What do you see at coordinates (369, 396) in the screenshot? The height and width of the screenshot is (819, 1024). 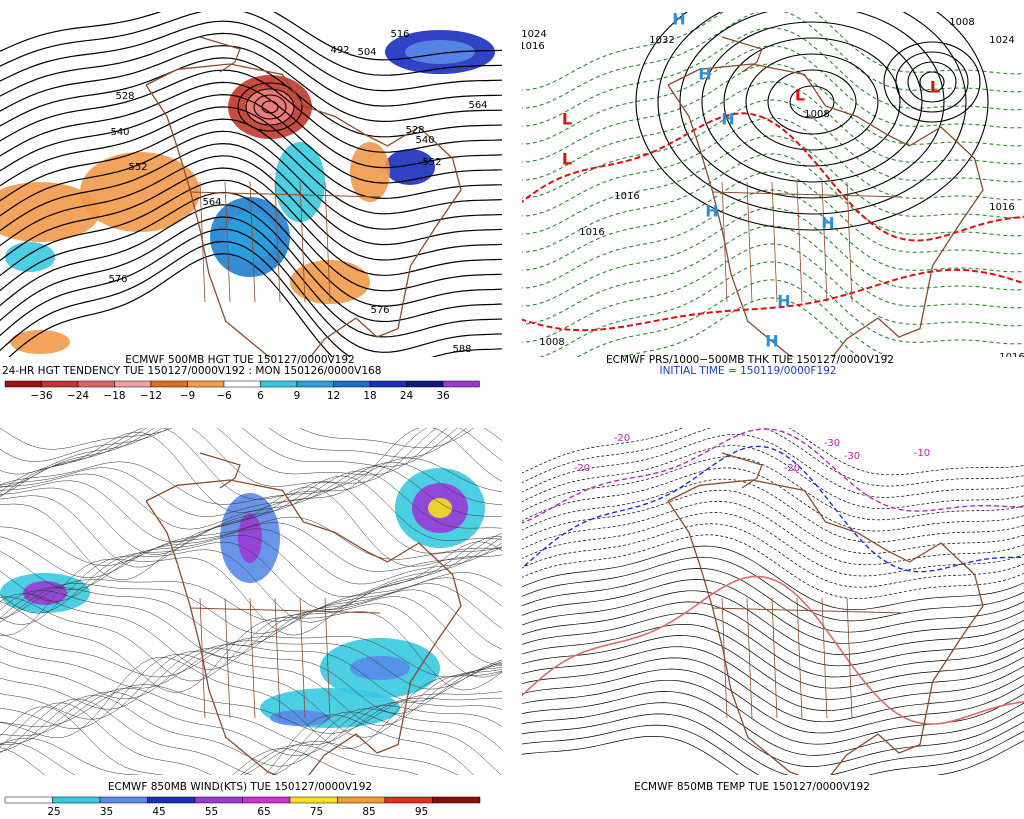 I see `colorbar-label: 18` at bounding box center [369, 396].